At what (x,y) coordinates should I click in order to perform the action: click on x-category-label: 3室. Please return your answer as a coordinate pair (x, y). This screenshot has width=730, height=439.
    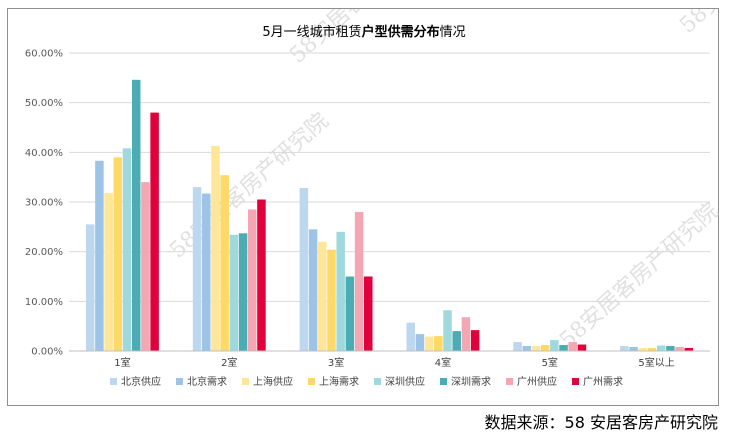
    Looking at the image, I should click on (336, 362).